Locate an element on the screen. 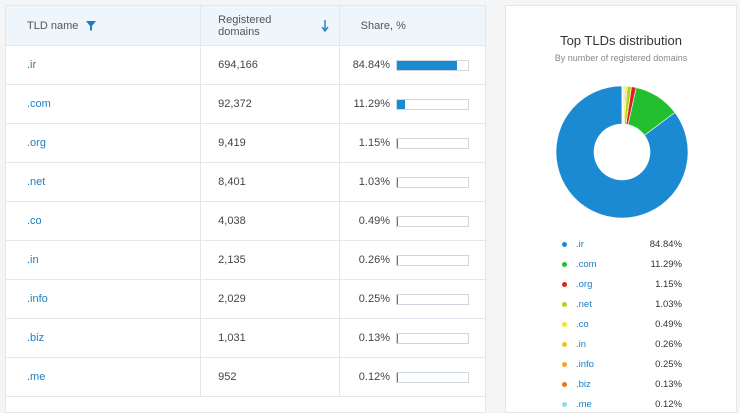  header-tld-label: TLD name is located at coordinates (53, 25).